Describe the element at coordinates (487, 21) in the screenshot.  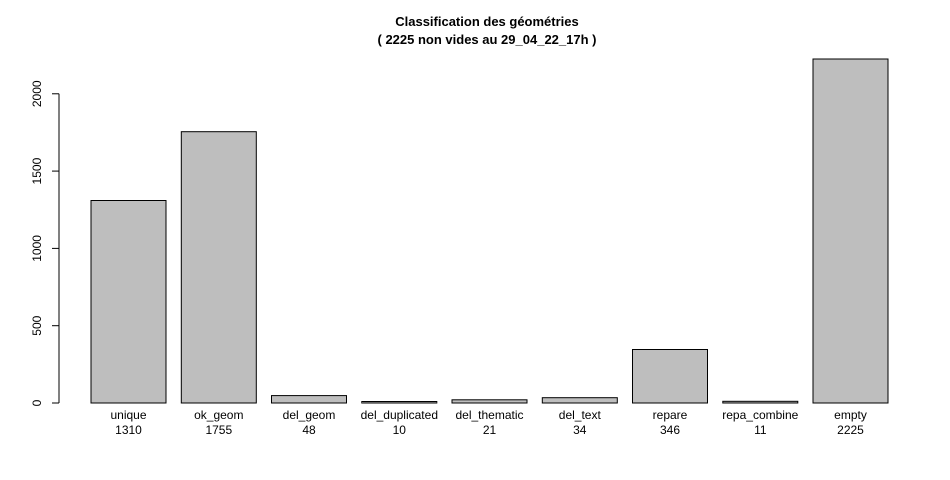
I see `chart-title: Classification des géométries` at that location.